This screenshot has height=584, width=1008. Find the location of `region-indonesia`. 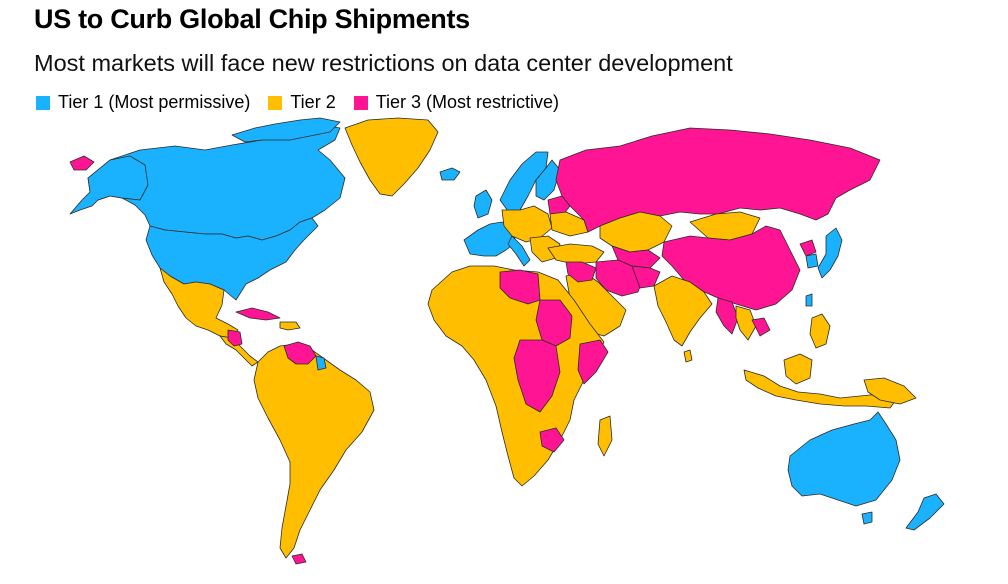

region-indonesia is located at coordinates (820, 389).